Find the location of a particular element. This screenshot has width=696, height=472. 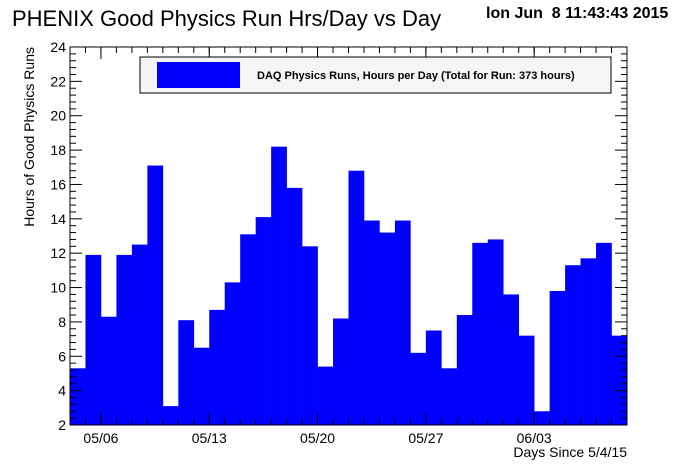

timestamp-label: lon Jun 8 11:43:43 2015 is located at coordinates (577, 13).